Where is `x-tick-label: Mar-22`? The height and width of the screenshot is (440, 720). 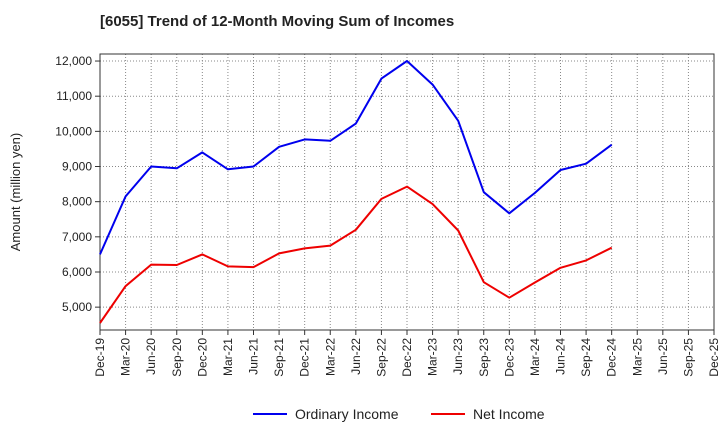 x-tick-label: Mar-22 is located at coordinates (330, 357).